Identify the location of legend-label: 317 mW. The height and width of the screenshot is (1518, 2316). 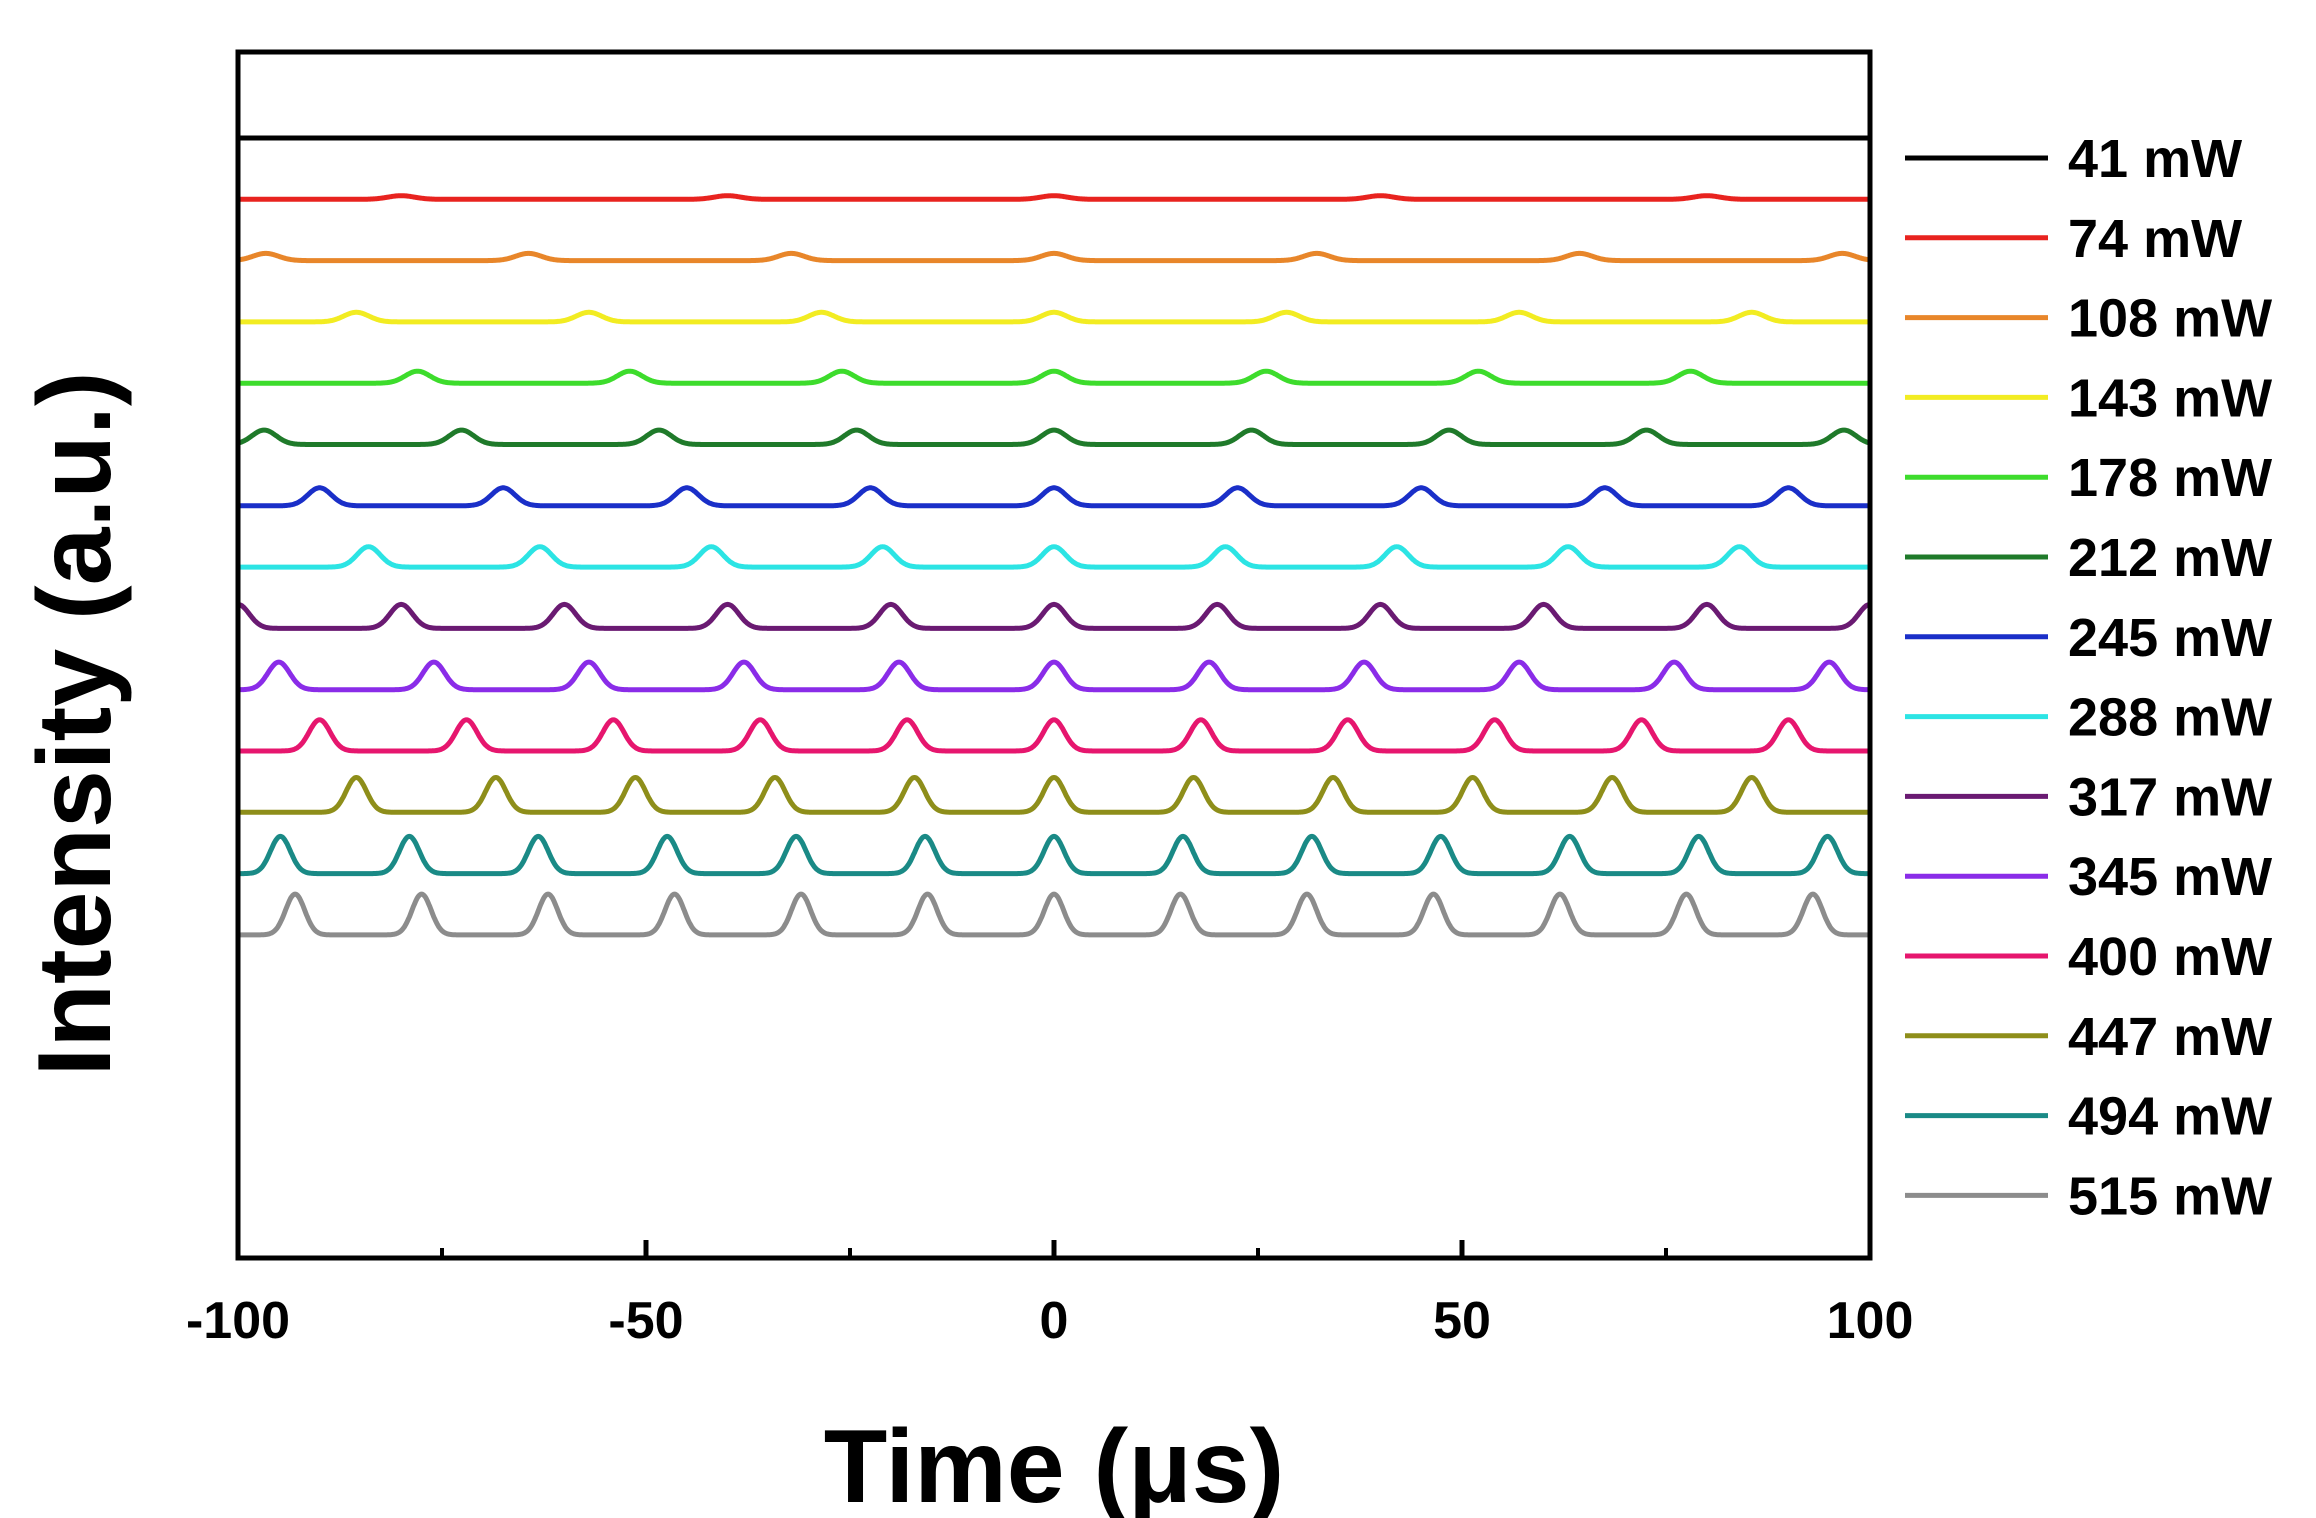
(2170, 797).